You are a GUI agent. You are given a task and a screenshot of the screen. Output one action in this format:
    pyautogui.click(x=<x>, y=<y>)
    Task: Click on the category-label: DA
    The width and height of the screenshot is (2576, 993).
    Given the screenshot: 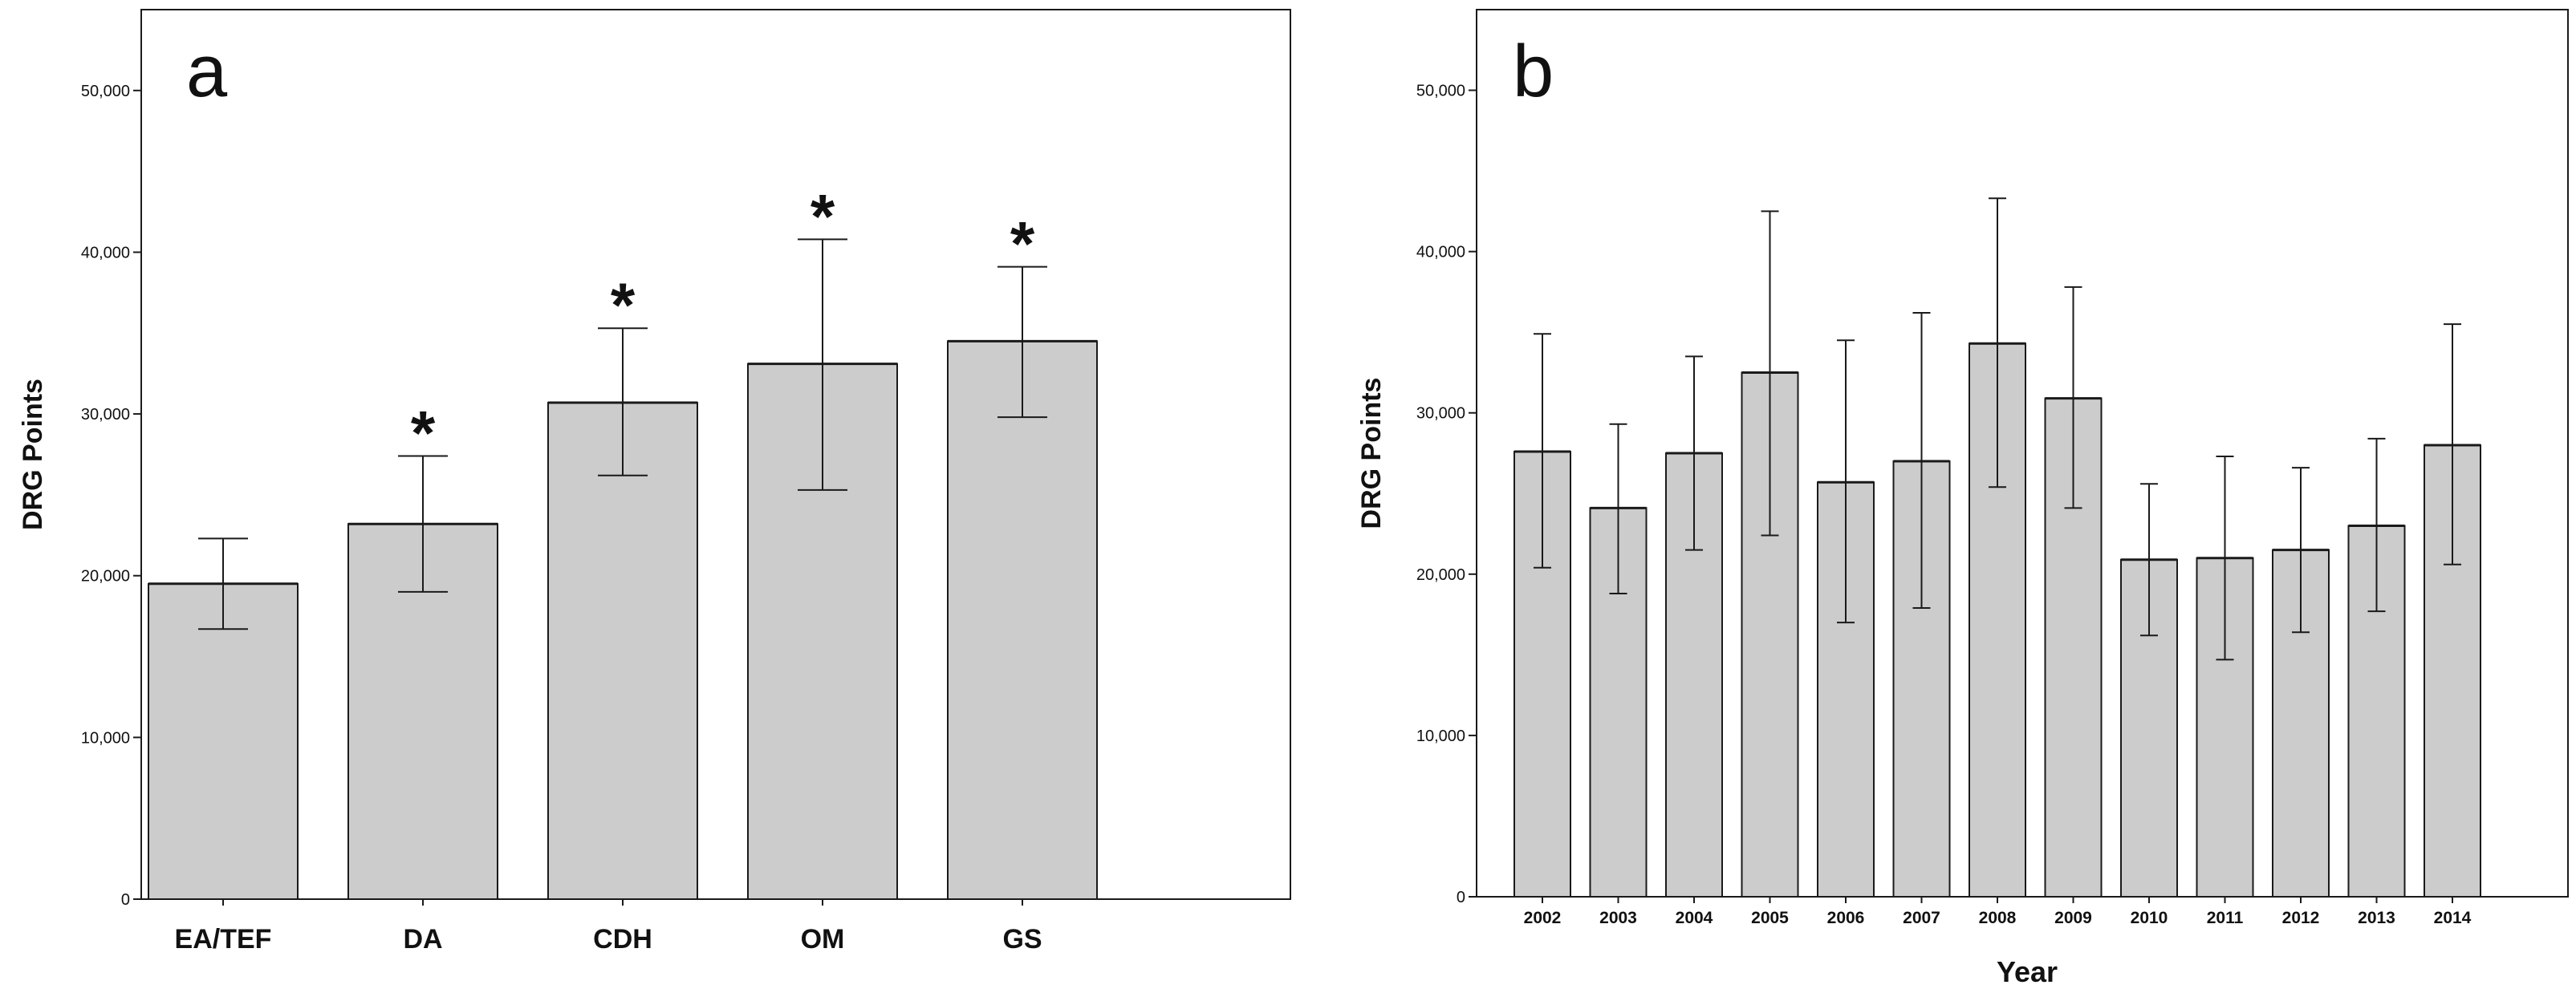 What is the action you would take?
    pyautogui.click(x=423, y=939)
    